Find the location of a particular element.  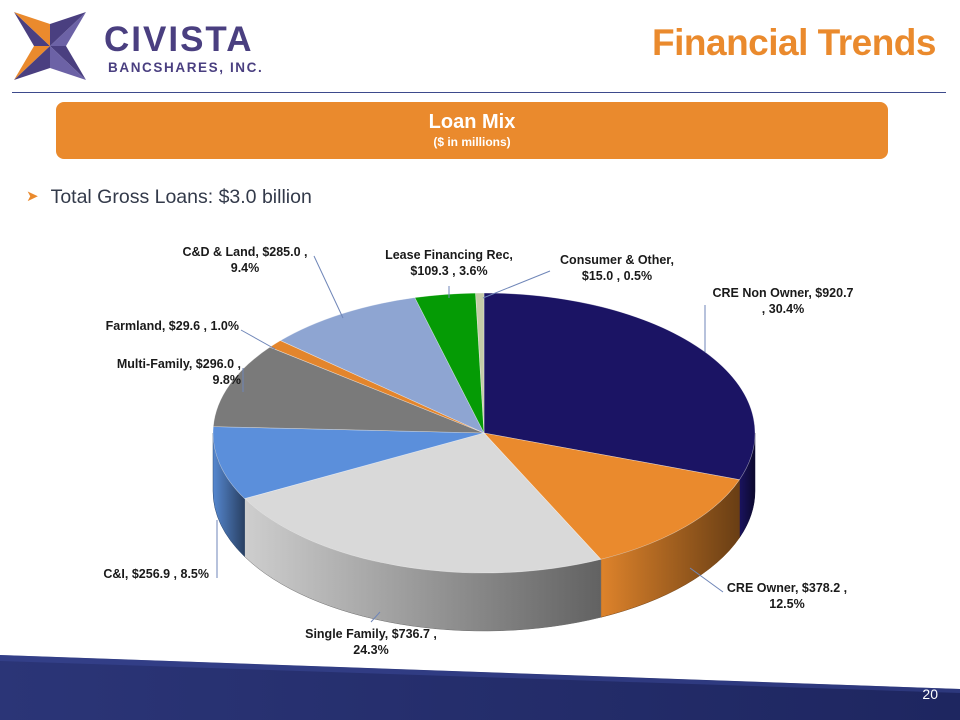

footer-band is located at coordinates (480, 687).